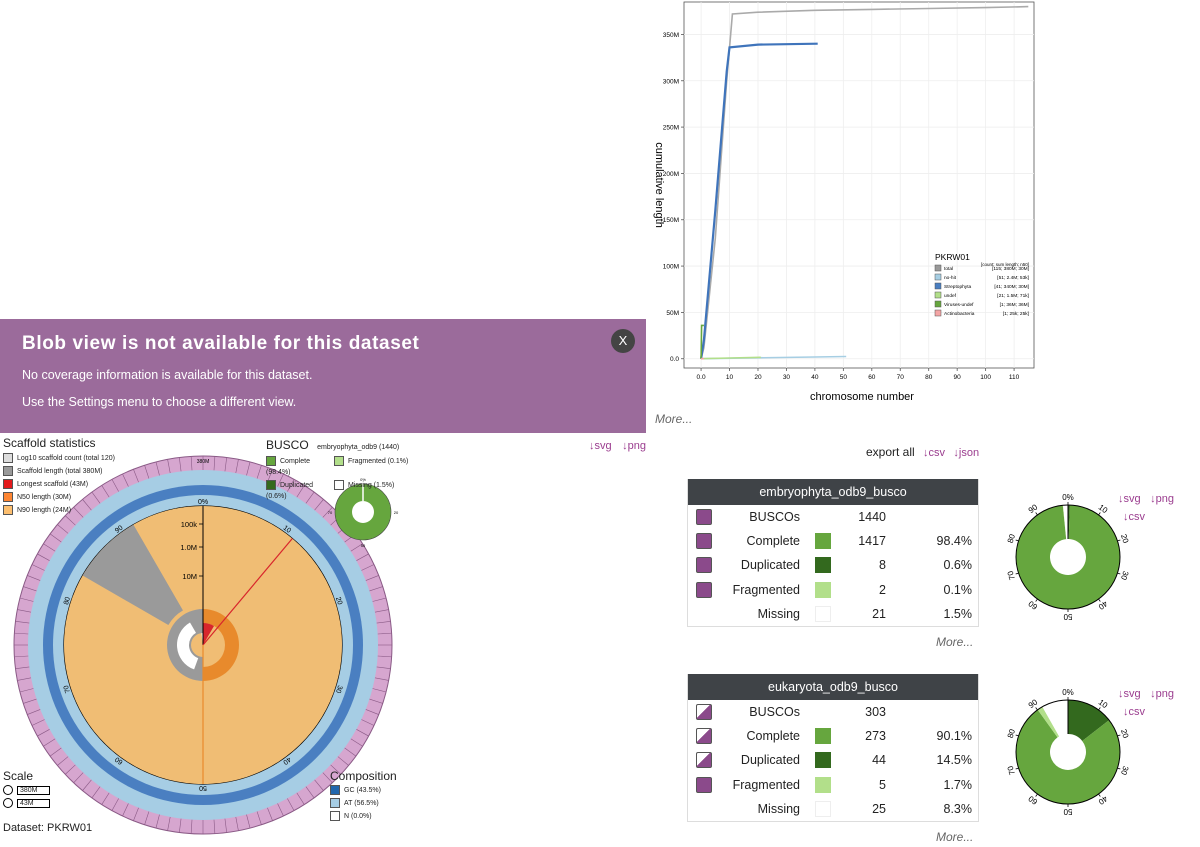 This screenshot has width=1200, height=847. What do you see at coordinates (958, 565) in the screenshot?
I see `busco-row-percent: 0.6%` at bounding box center [958, 565].